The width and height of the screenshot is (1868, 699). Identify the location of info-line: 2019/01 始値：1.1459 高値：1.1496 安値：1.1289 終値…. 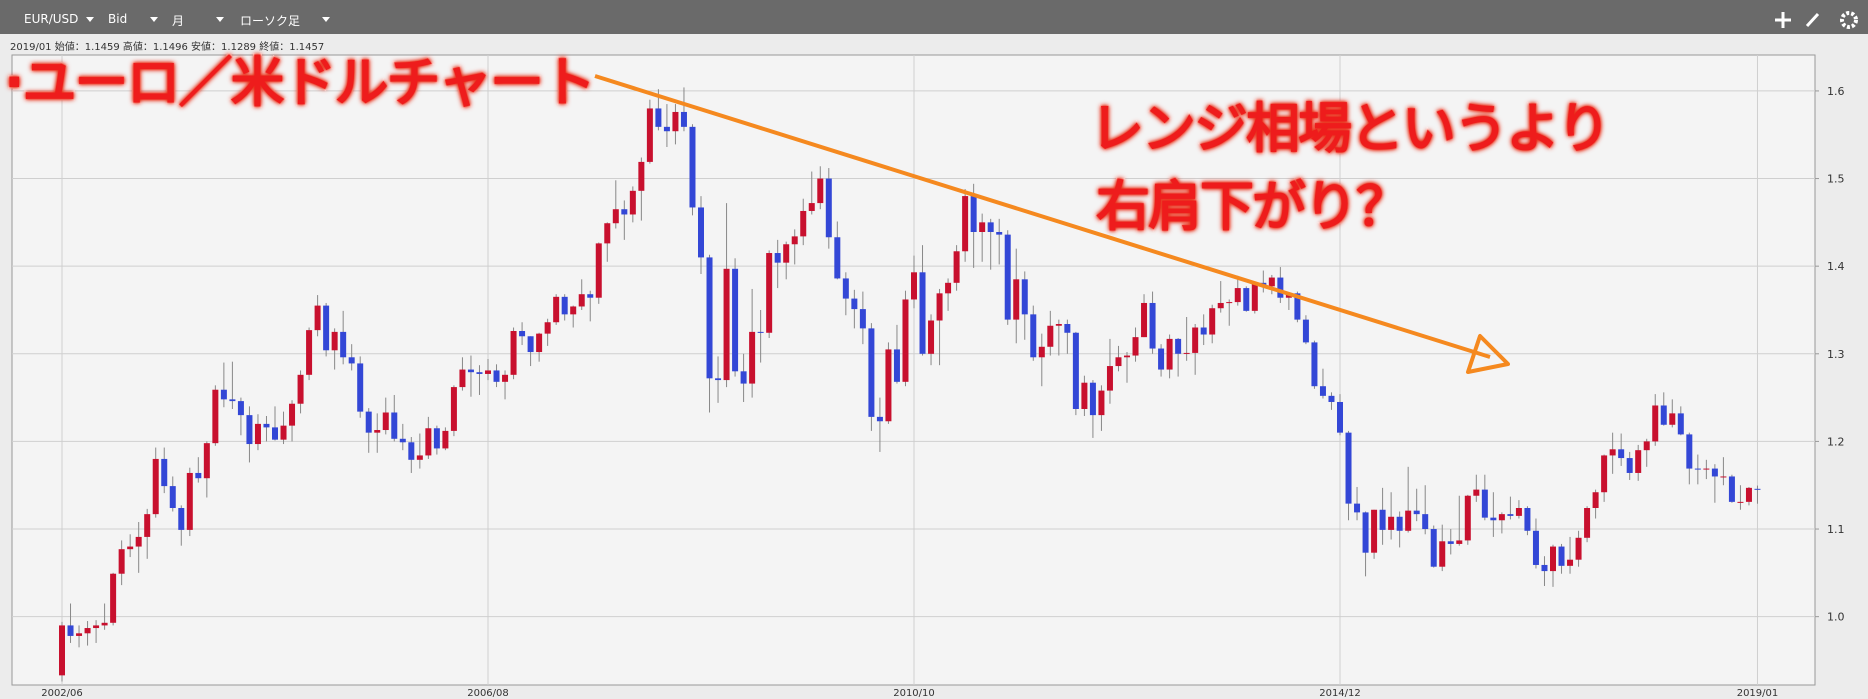
(167, 46).